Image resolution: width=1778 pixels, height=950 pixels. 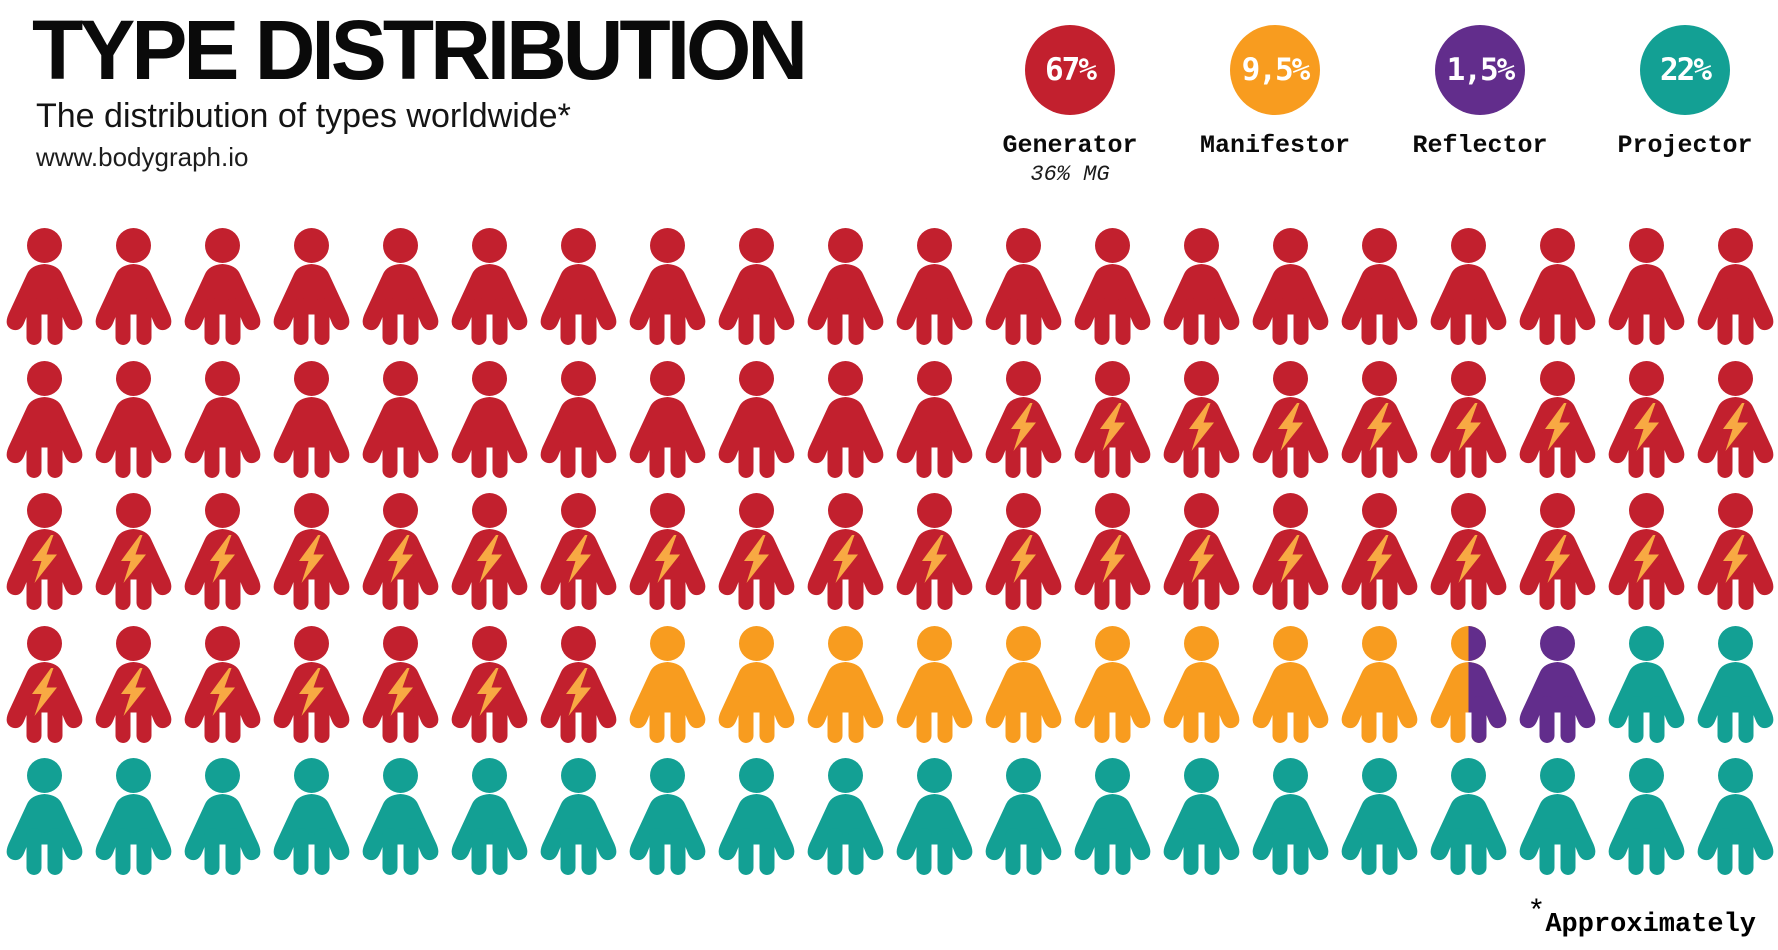 I want to click on person-reflector-icon, so click(x=1557, y=684).